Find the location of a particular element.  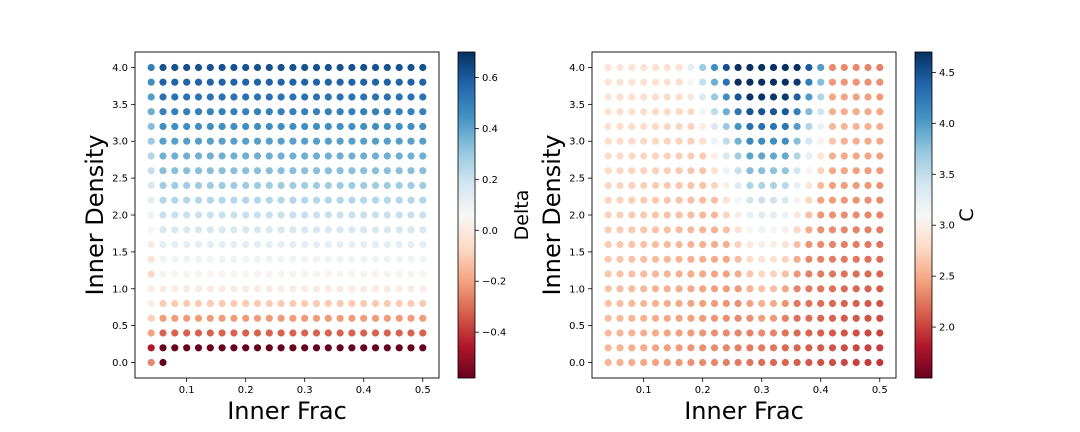

colorbar-tick-label: 2.0 is located at coordinates (947, 328).